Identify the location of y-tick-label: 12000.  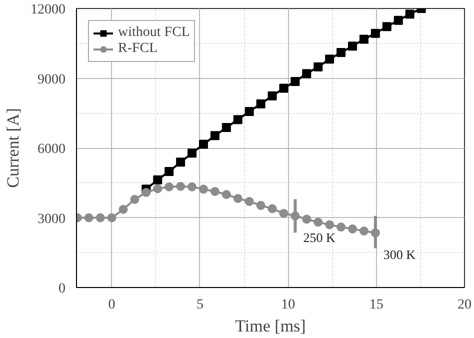
(48, 10).